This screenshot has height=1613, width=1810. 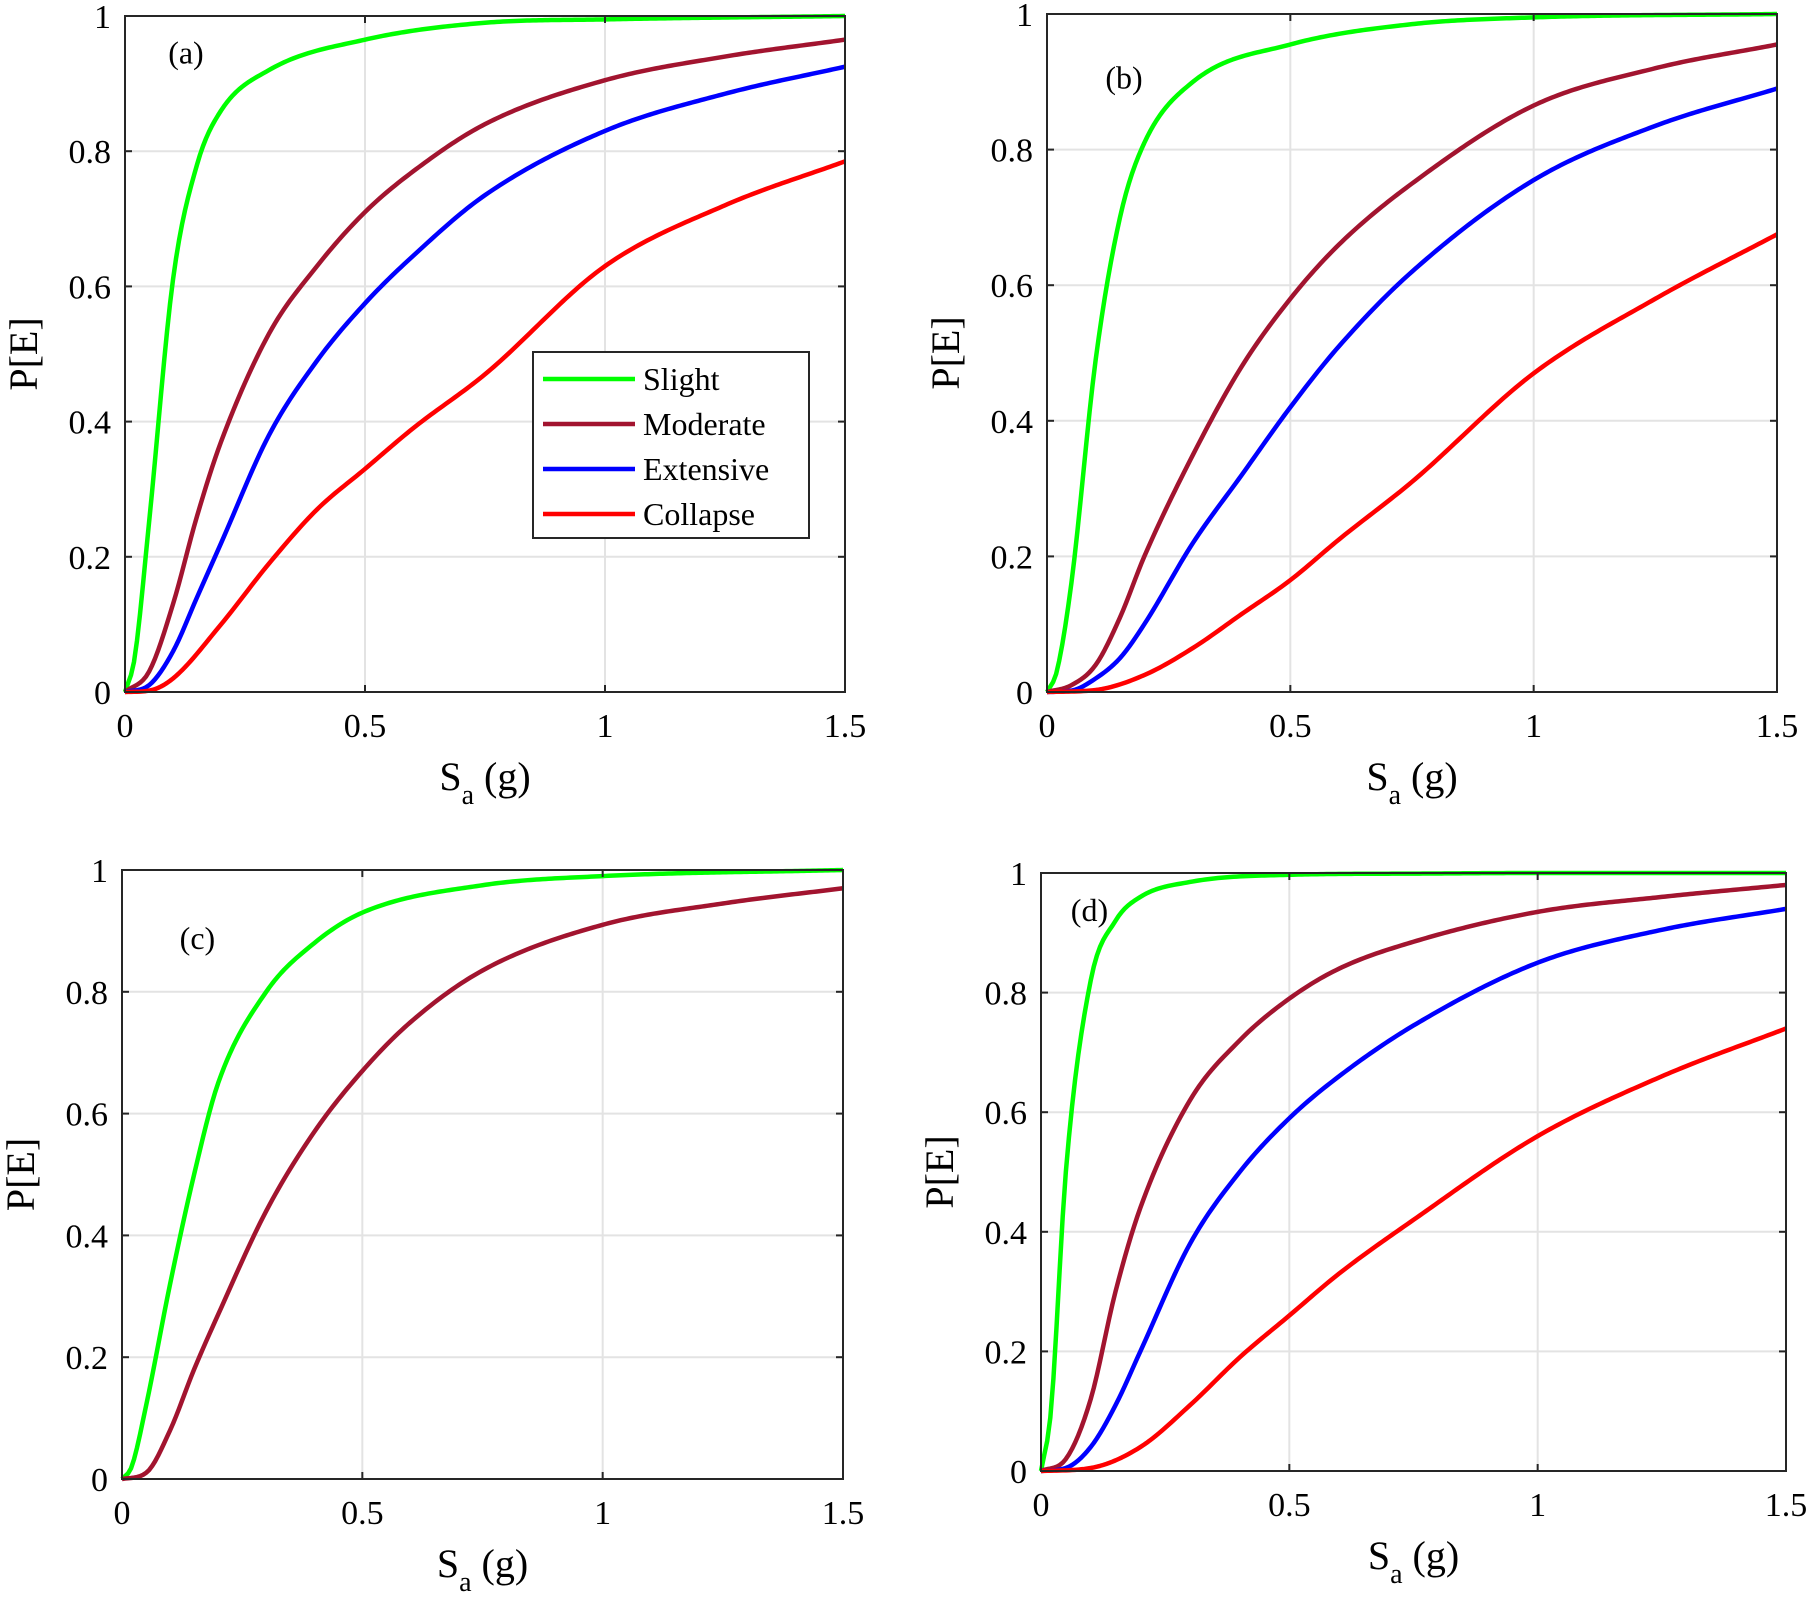 I want to click on series-line-moderate, so click(x=482, y=1184).